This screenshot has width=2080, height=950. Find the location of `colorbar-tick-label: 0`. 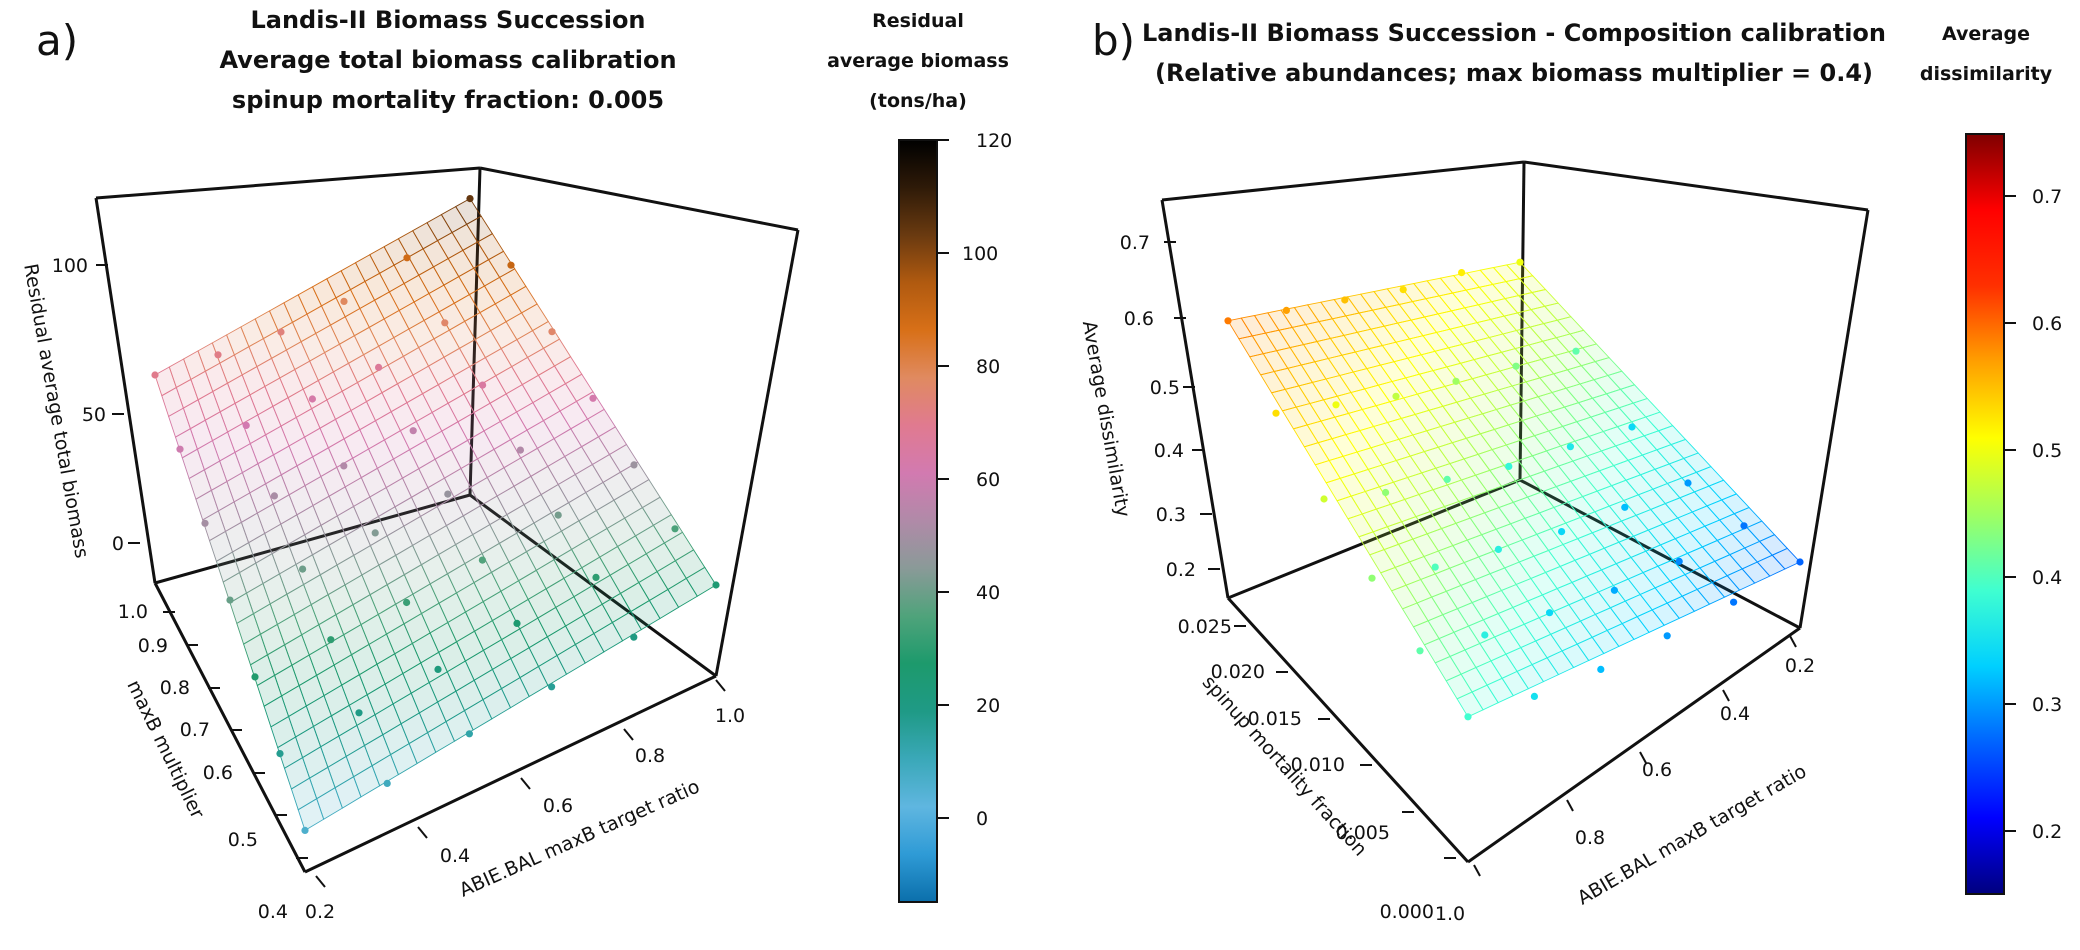

colorbar-tick-label: 0 is located at coordinates (982, 819).